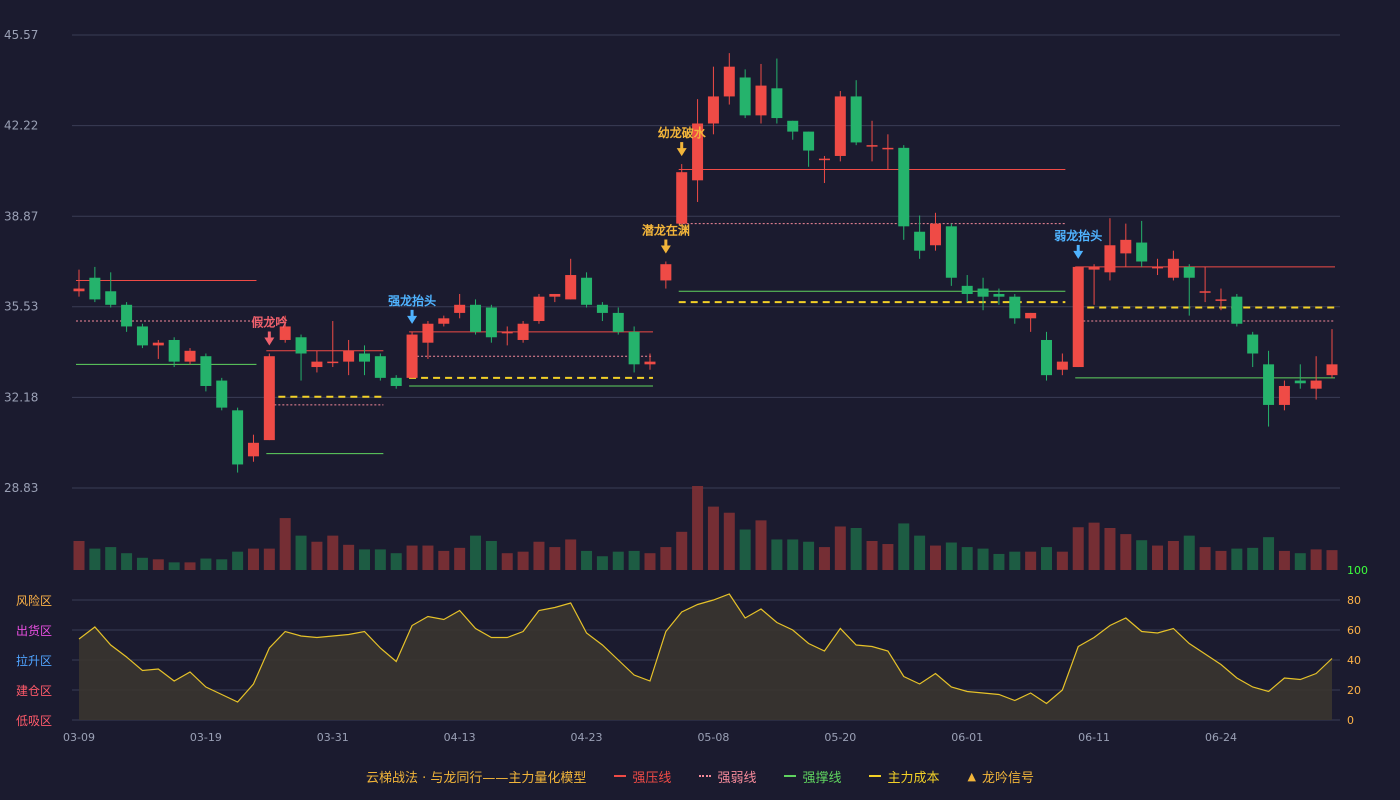 The height and width of the screenshot is (800, 1400). Describe the element at coordinates (700, 776) in the screenshot. I see `legend: 云梯战法 · 与龙同行——主力量化模型 强压线 强弱线 强撑线 主力成本 ▲ 龙吟信号` at that location.